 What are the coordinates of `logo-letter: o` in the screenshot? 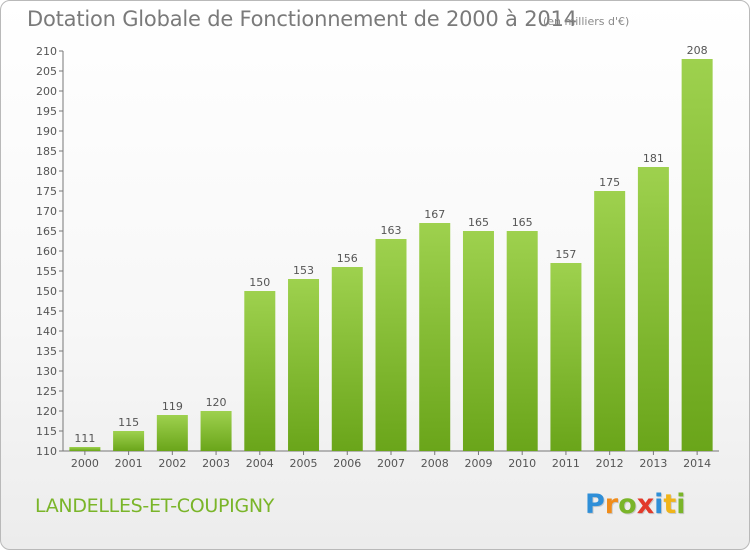 It's located at (627, 504).